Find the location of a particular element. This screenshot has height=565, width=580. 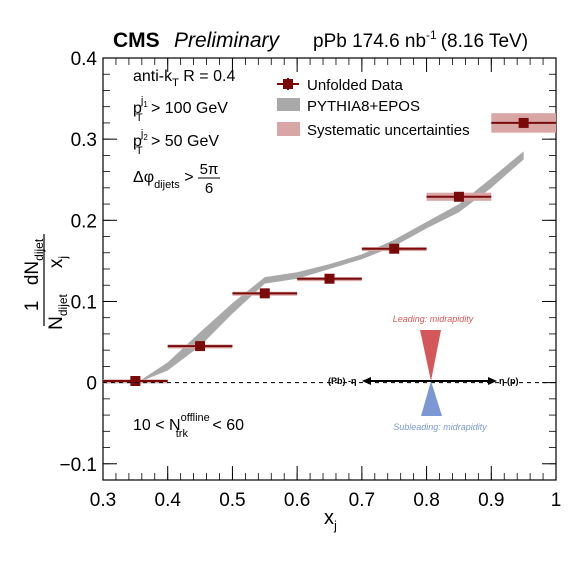

x-tick-label: 0.5 is located at coordinates (232, 500).